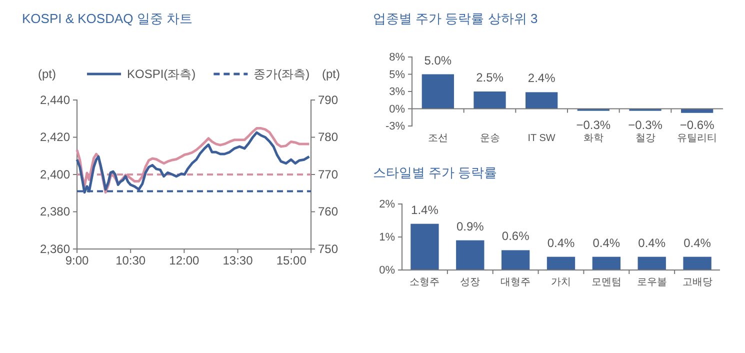 This screenshot has width=745, height=353. What do you see at coordinates (516, 236) in the screenshot?
I see `data-label: 0.6%` at bounding box center [516, 236].